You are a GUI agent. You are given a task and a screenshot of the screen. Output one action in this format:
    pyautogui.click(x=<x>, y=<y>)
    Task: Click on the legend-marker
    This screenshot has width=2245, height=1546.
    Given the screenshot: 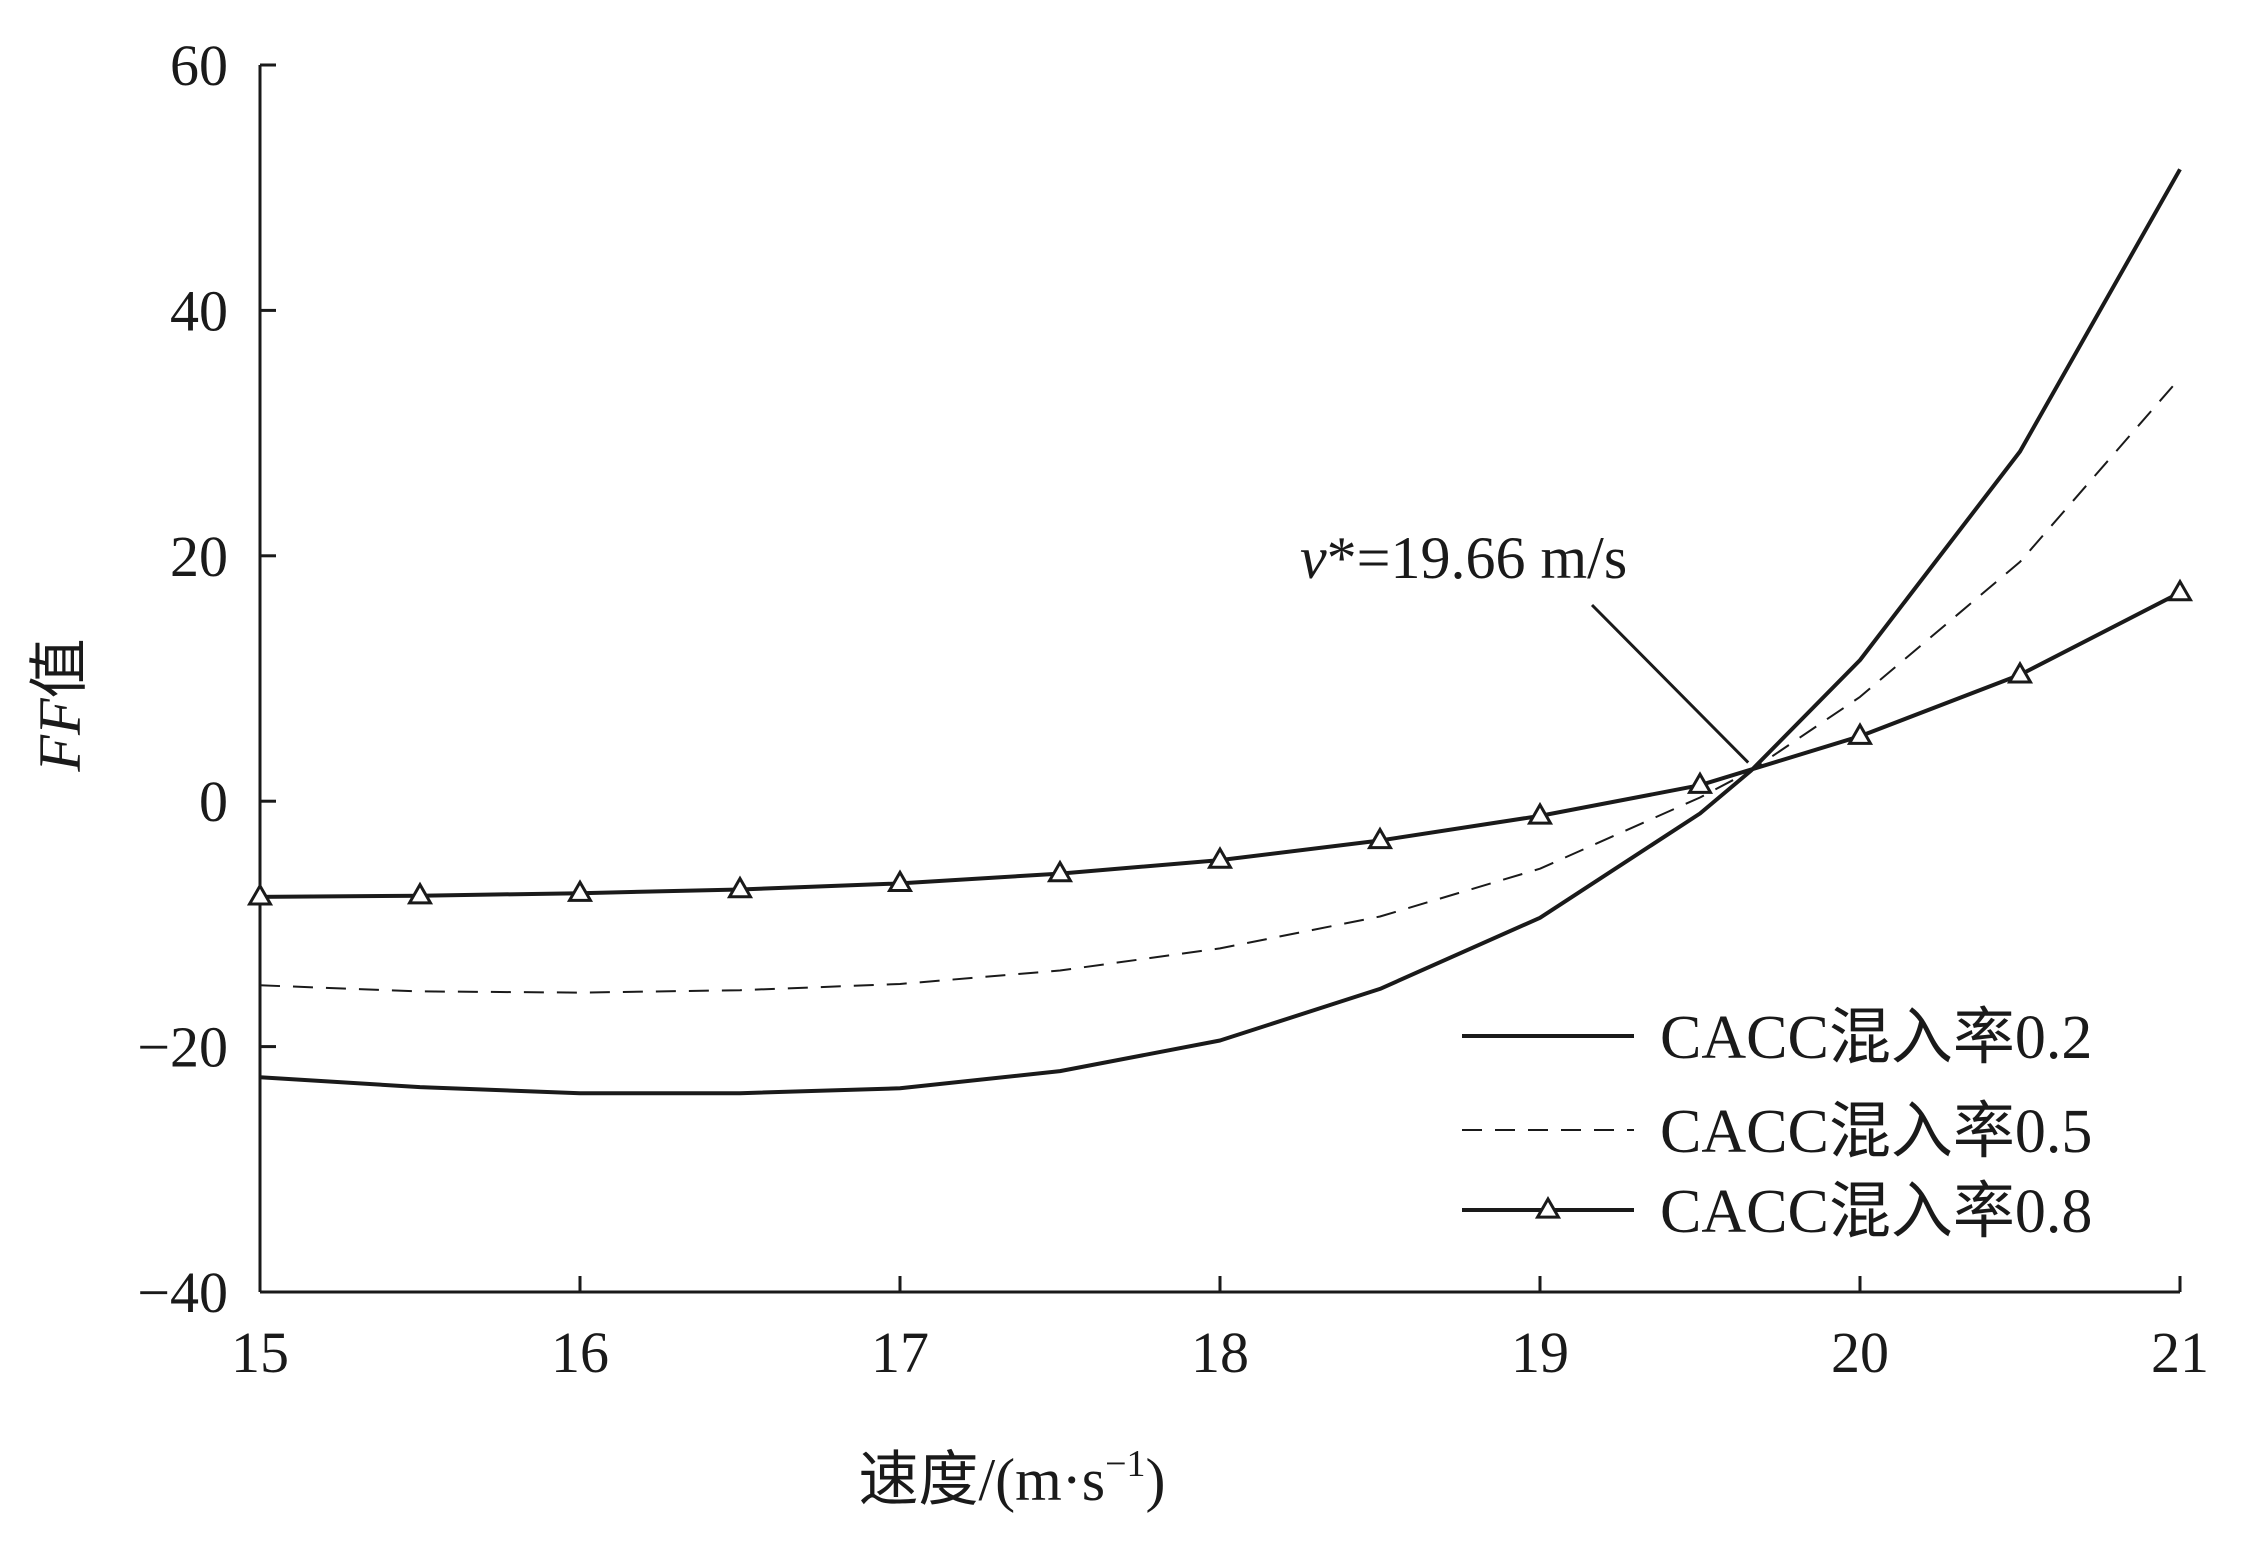 What is the action you would take?
    pyautogui.click(x=1548, y=1207)
    